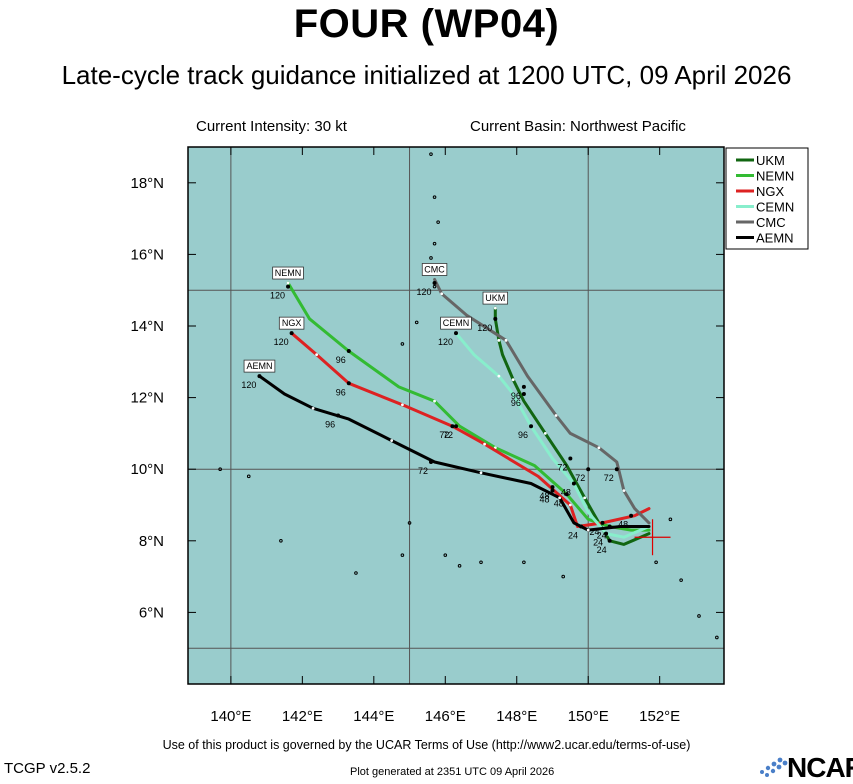 The image size is (853, 784). I want to click on x-tick-label: 146°E, so click(445, 716).